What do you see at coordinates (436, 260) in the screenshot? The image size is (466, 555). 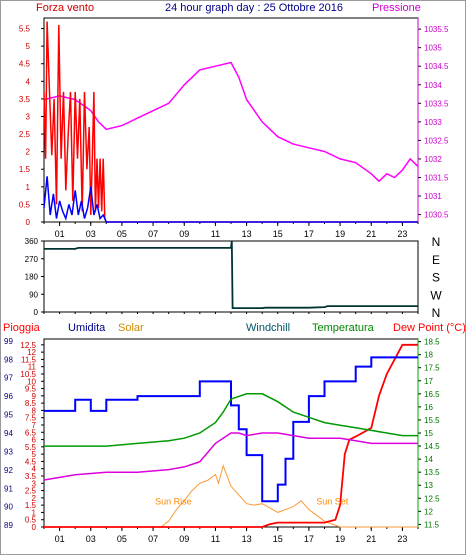 I see `compass-label: E` at bounding box center [436, 260].